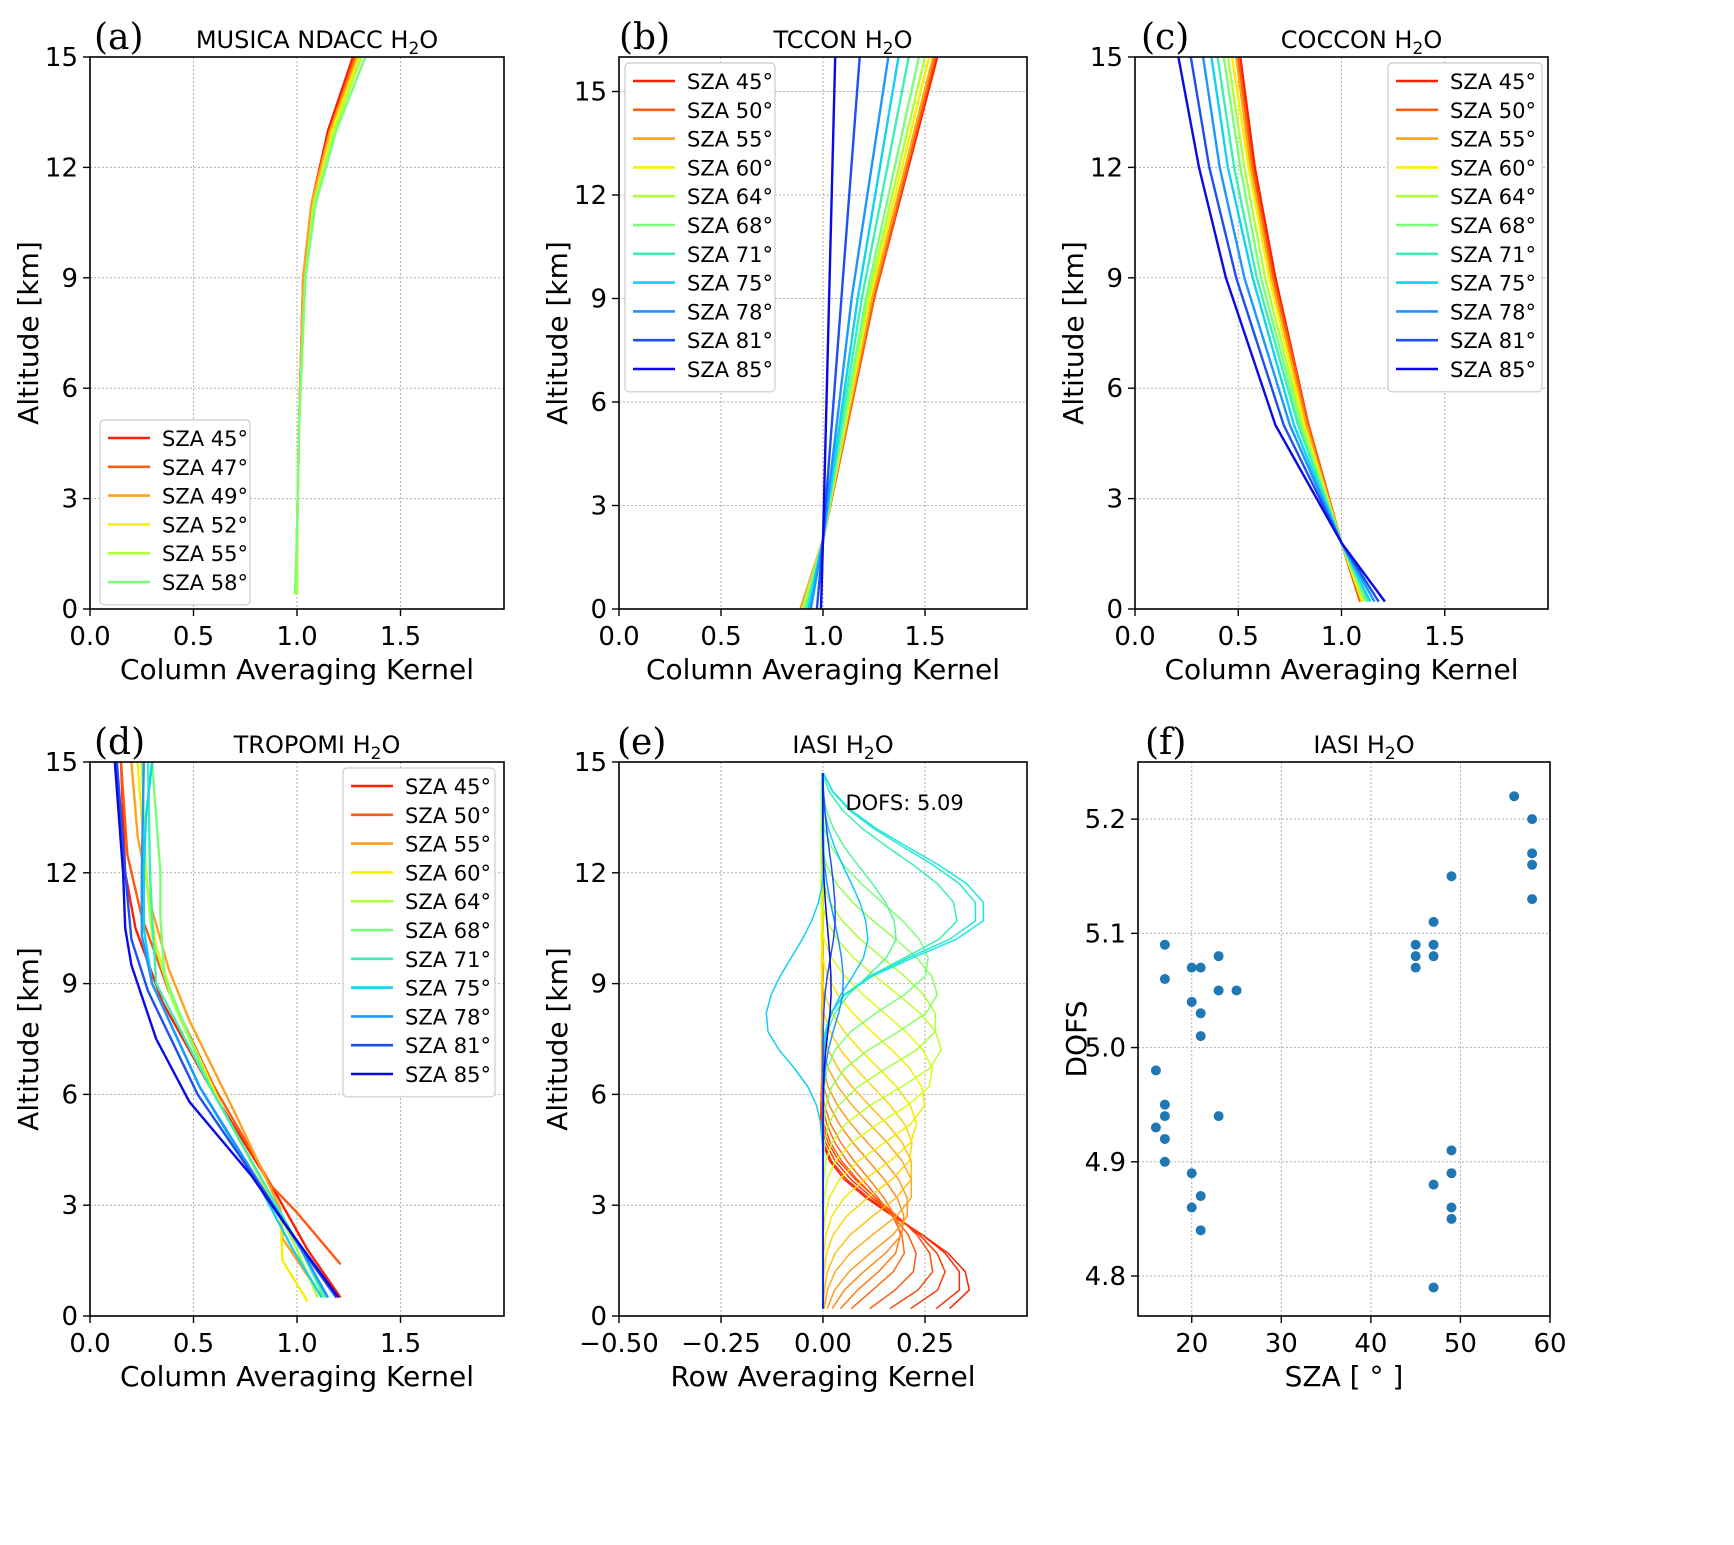 This screenshot has height=1545, width=1734. What do you see at coordinates (721, 1344) in the screenshot?
I see `x-tick-label: −0.25` at bounding box center [721, 1344].